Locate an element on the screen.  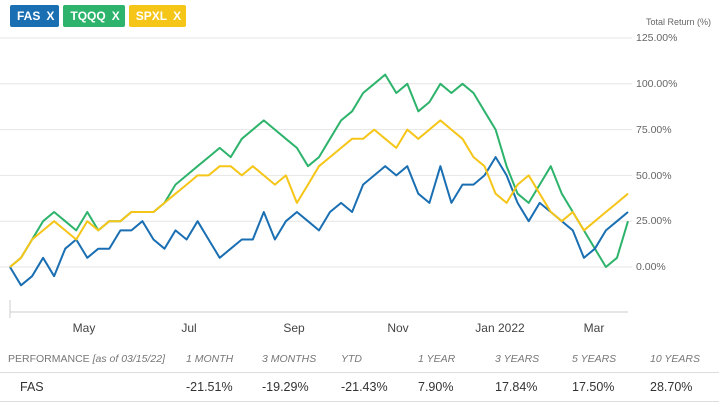
performance-title: PERFORMANCE [as of 03/15/22] is located at coordinates (86, 359).